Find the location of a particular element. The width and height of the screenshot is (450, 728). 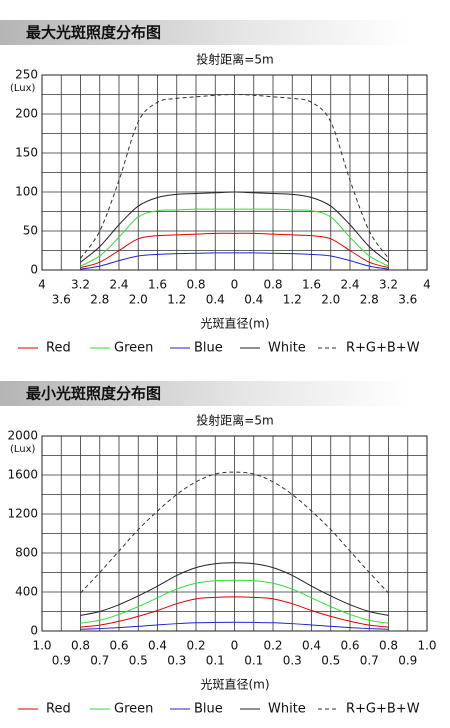

y-tick-label: 1600 is located at coordinates (22, 475).